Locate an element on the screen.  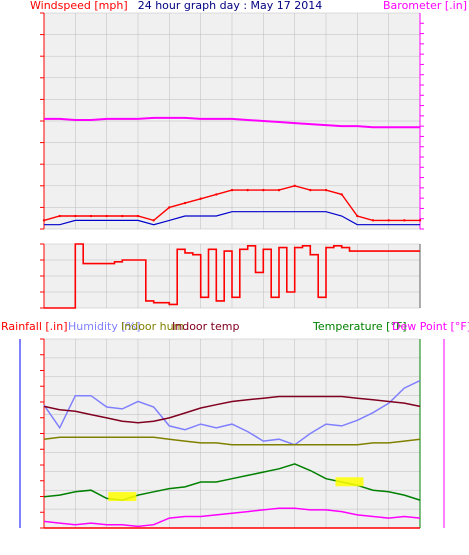
dewpoint-axis-title: Dew Point [°F] is located at coordinates (430, 326).